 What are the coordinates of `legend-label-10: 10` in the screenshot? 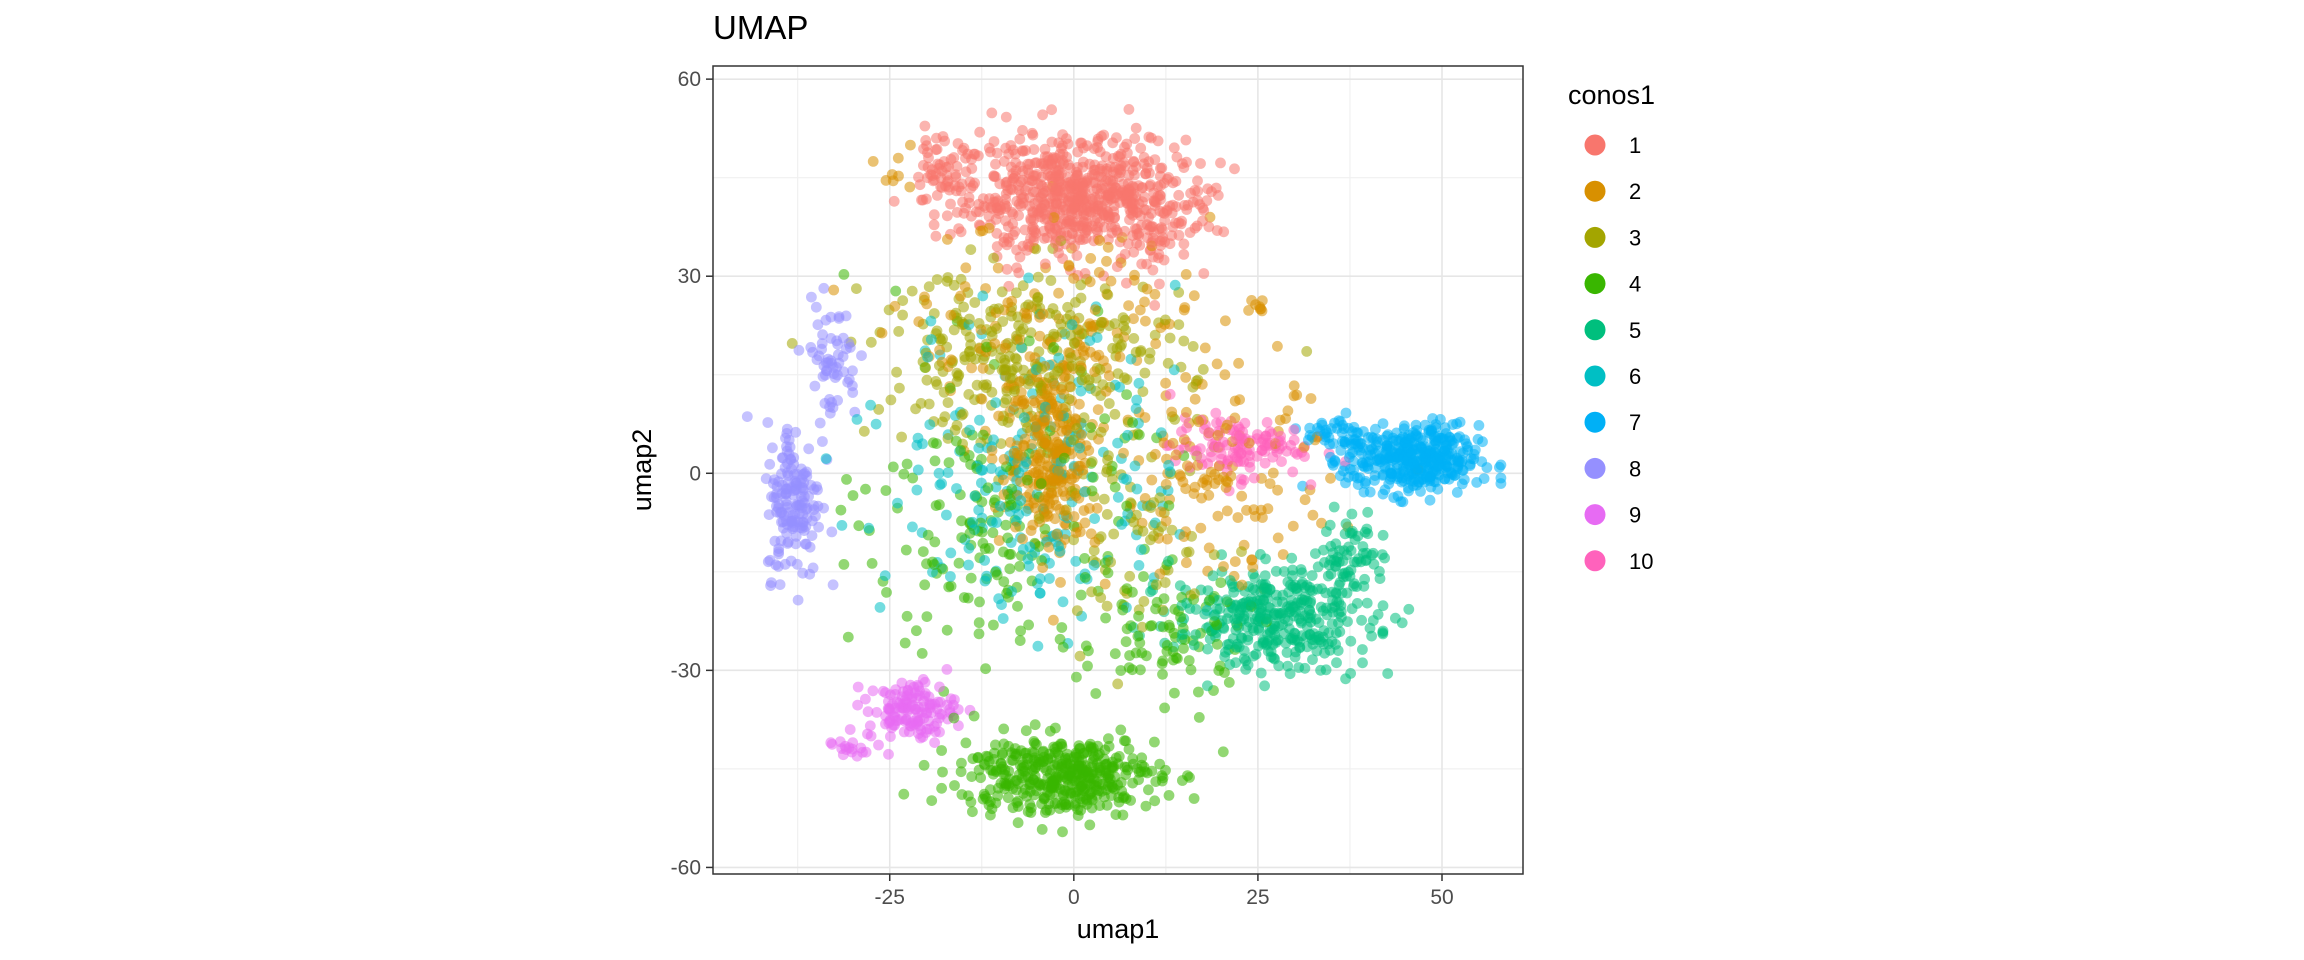 It's located at (1641, 561).